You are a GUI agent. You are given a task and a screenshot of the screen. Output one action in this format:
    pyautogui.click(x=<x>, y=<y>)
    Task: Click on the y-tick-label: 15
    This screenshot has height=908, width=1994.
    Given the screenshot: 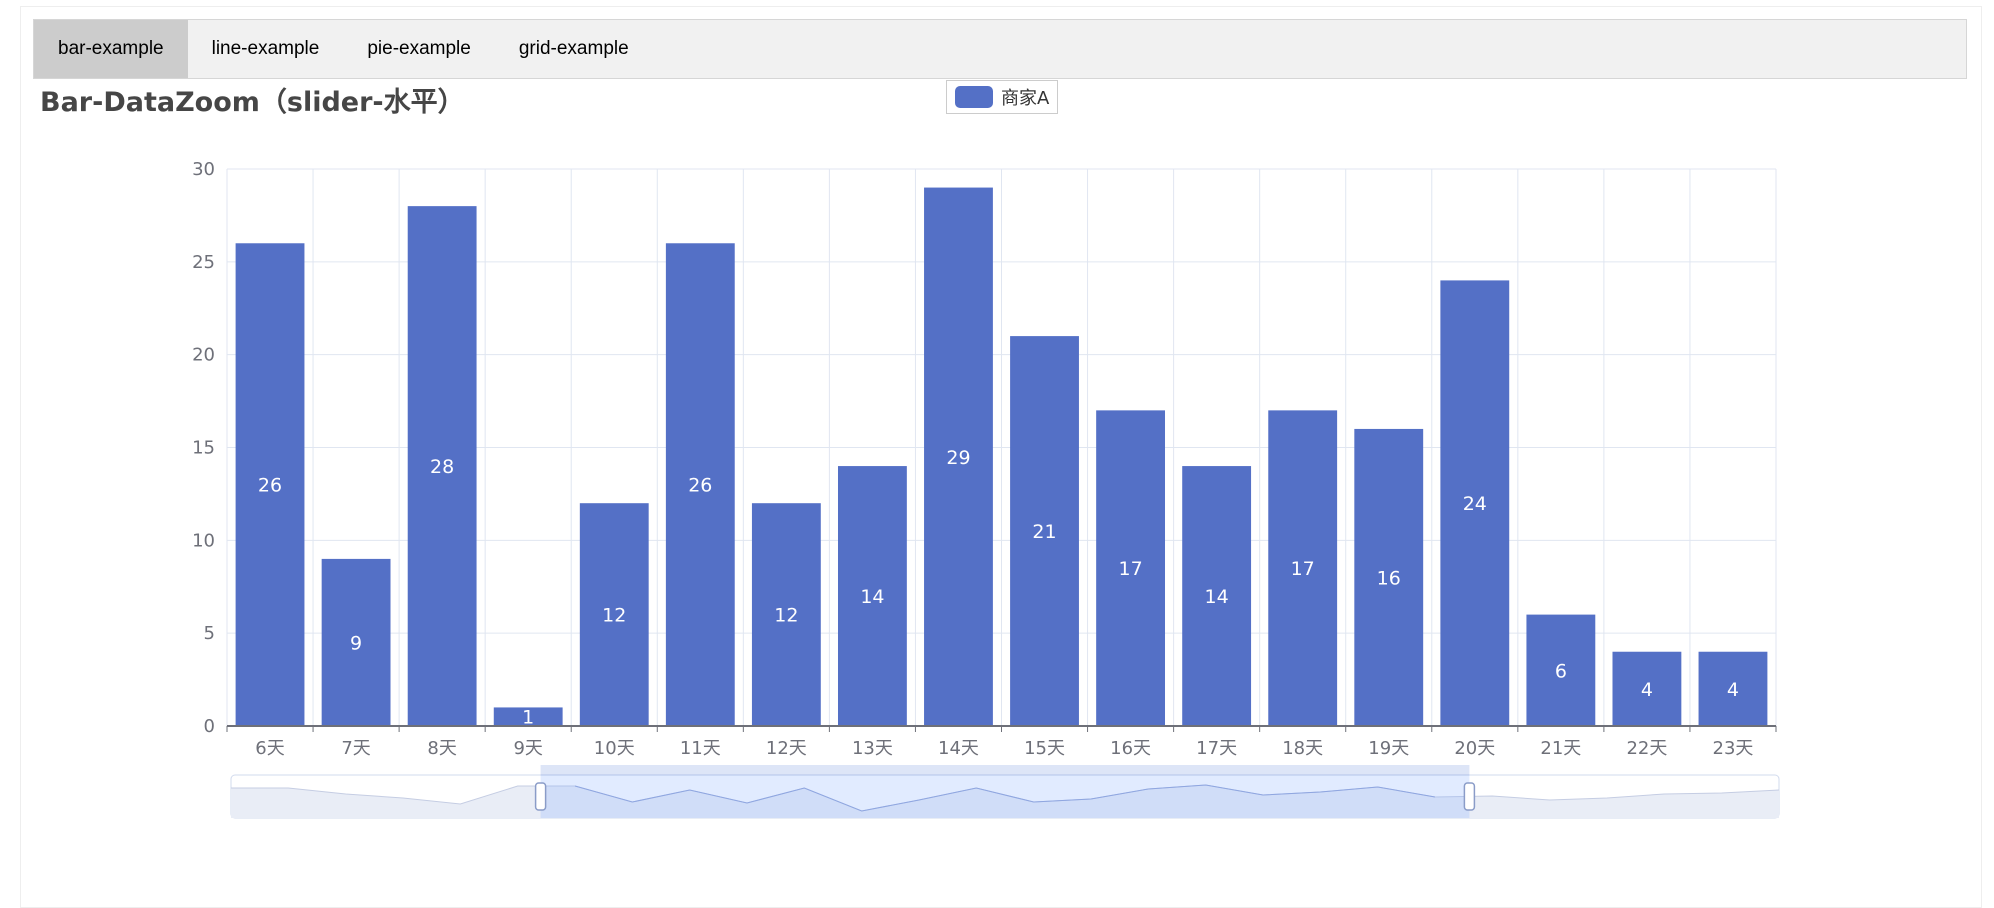 What is the action you would take?
    pyautogui.click(x=203, y=448)
    